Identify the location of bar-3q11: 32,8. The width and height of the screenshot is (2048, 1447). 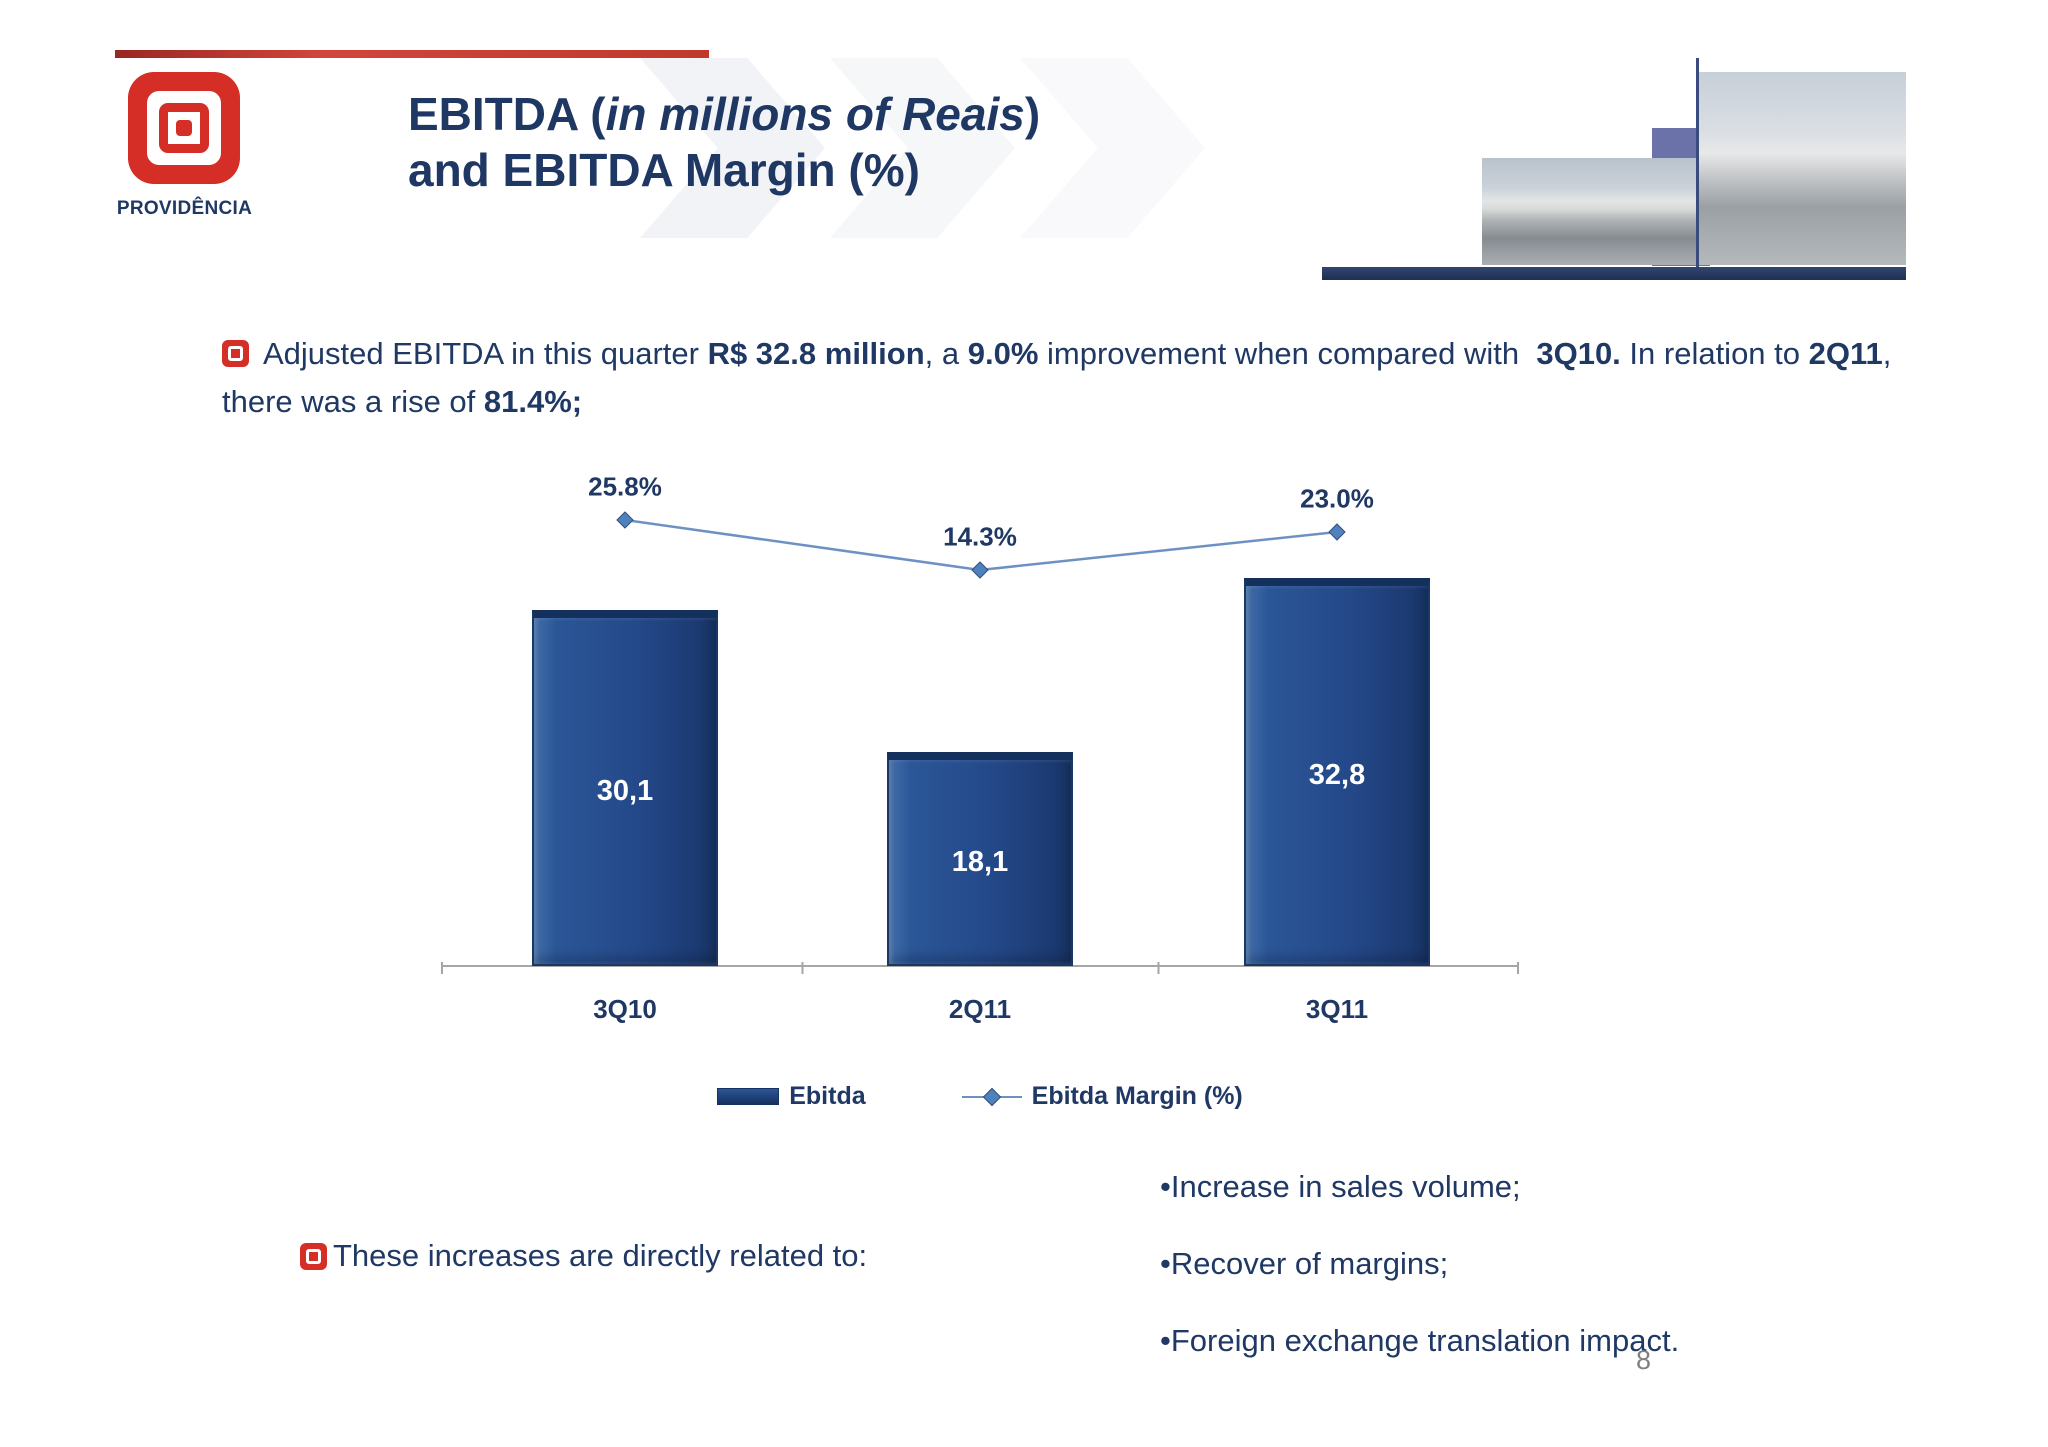
(1337, 772).